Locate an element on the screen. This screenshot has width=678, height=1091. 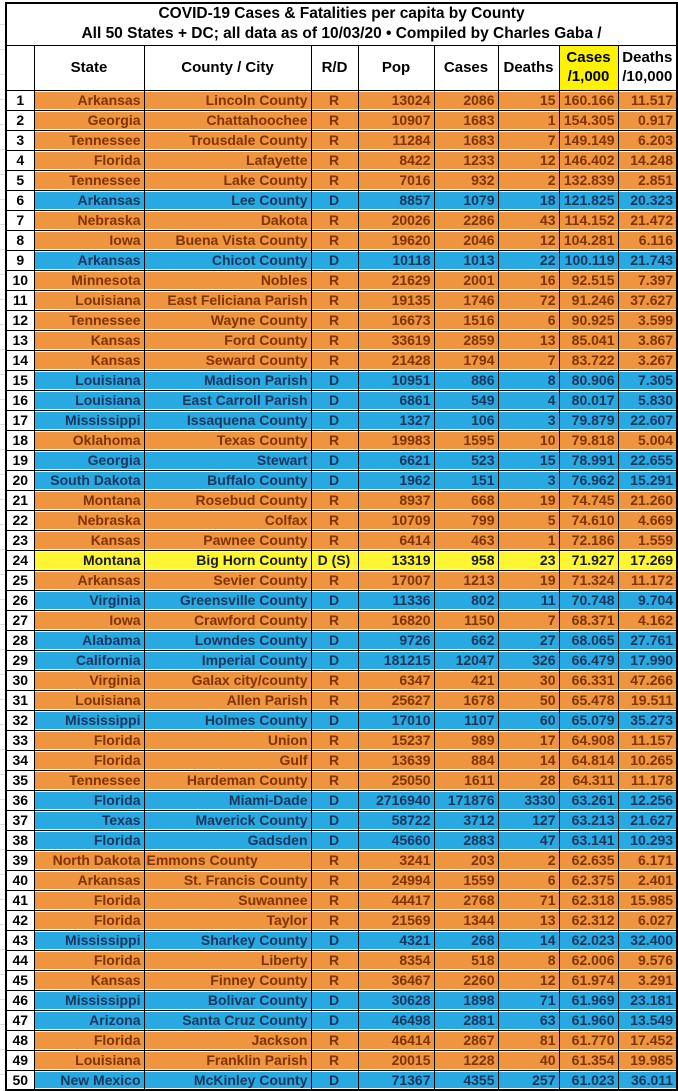
state-cell: Virginia is located at coordinates (89, 680).